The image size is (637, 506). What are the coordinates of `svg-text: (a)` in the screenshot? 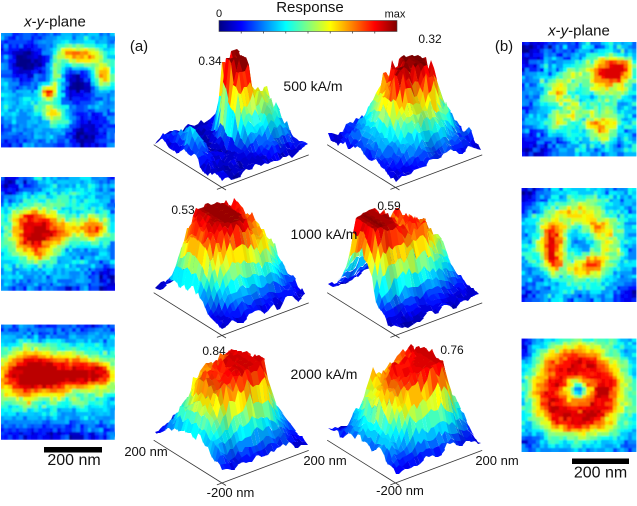 It's located at (139, 46).